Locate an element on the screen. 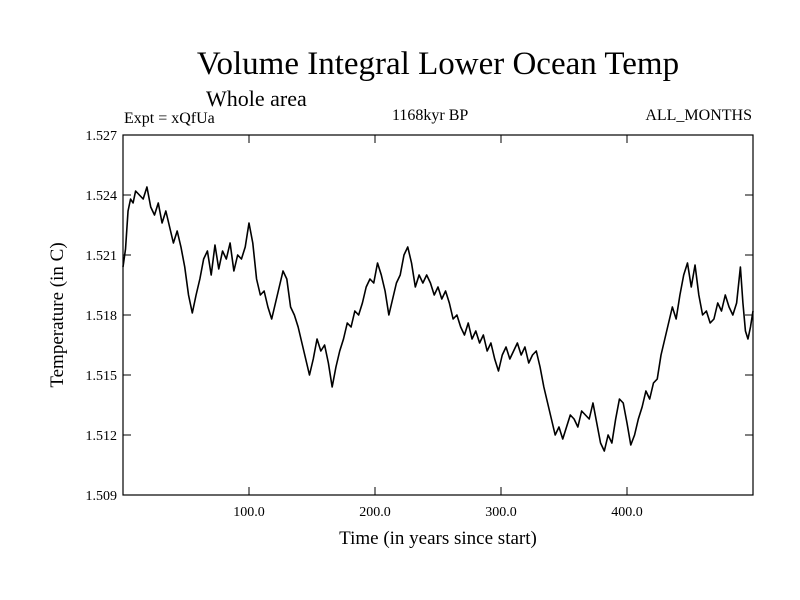 The height and width of the screenshot is (600, 800). chart-title: Volume Integral Lower Ocean Temp is located at coordinates (438, 64).